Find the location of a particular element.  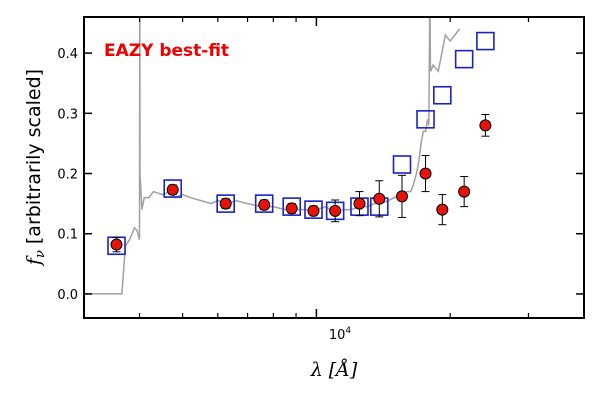

x-tick-exponent: 4 is located at coordinates (348, 331).